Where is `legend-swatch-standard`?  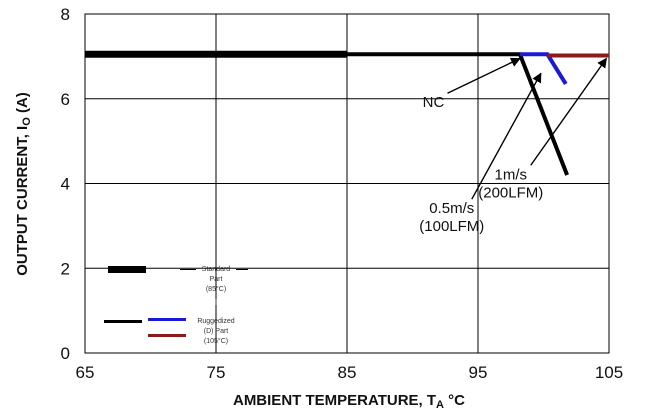 legend-swatch-standard is located at coordinates (127, 269).